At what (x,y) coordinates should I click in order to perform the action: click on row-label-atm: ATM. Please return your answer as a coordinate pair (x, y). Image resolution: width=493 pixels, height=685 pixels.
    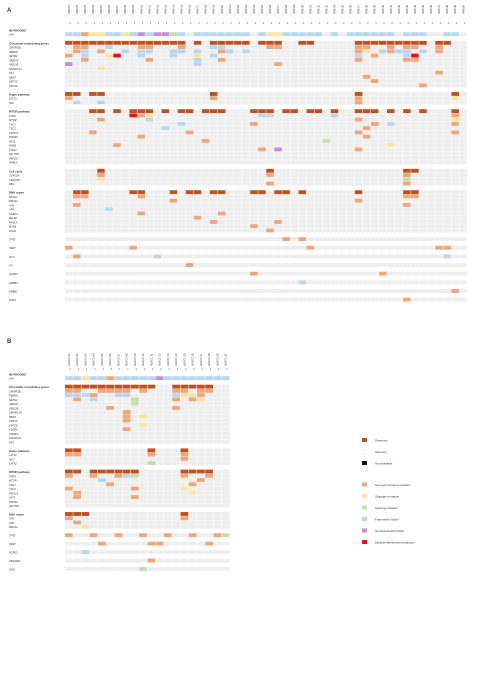
    Looking at the image, I should click on (11, 519).